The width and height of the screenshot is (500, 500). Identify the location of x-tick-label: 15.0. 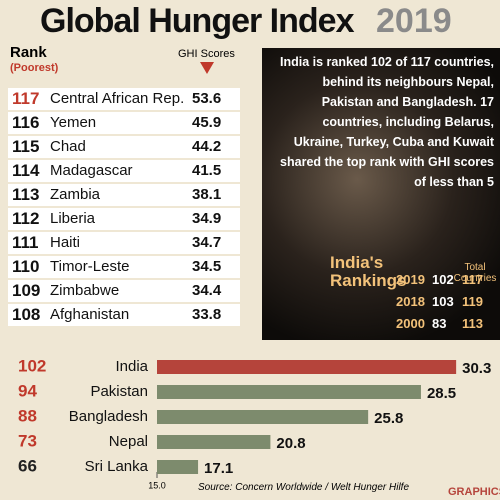
(157, 485).